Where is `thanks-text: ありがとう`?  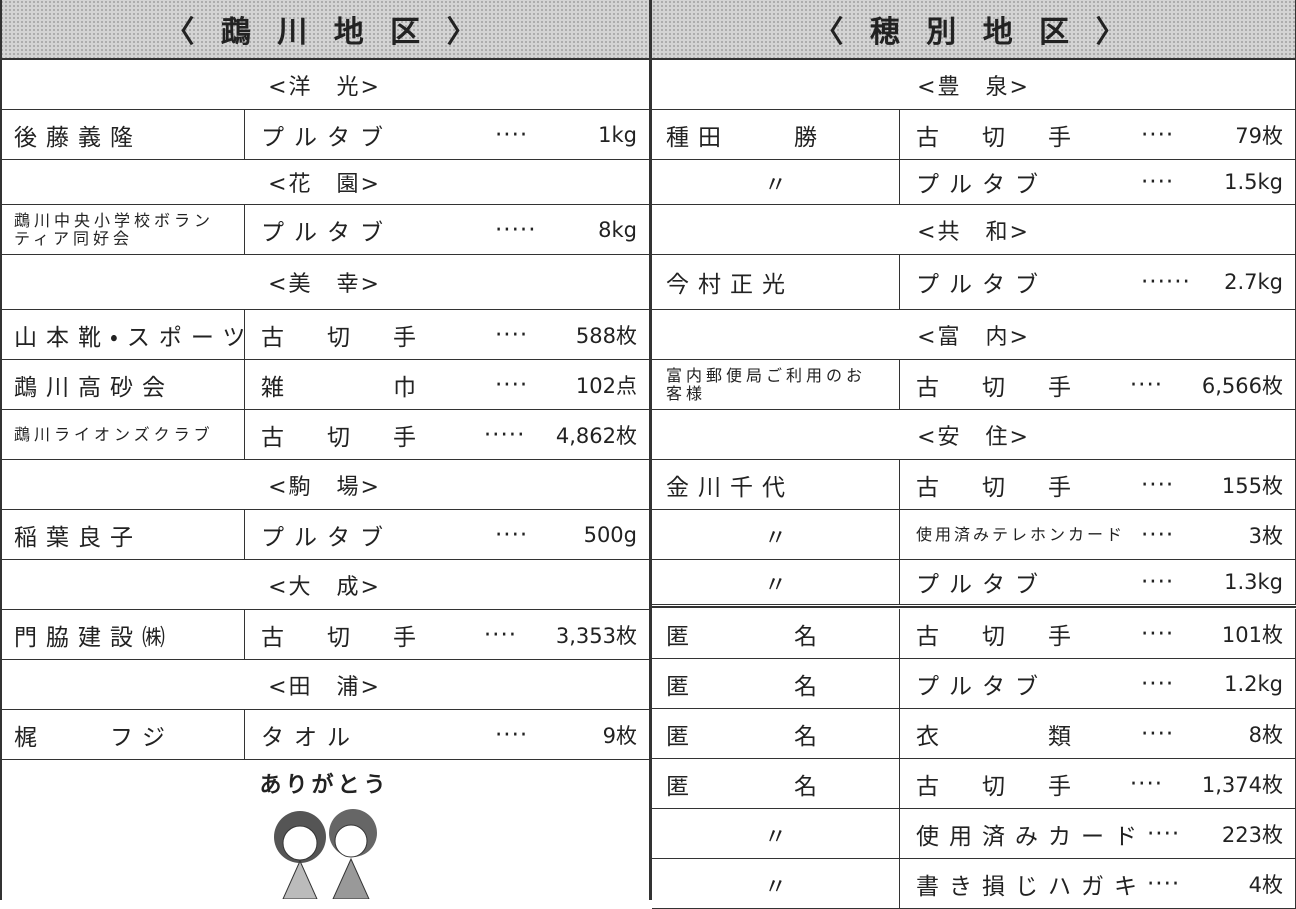
thanks-text: ありがとう is located at coordinates (324, 785).